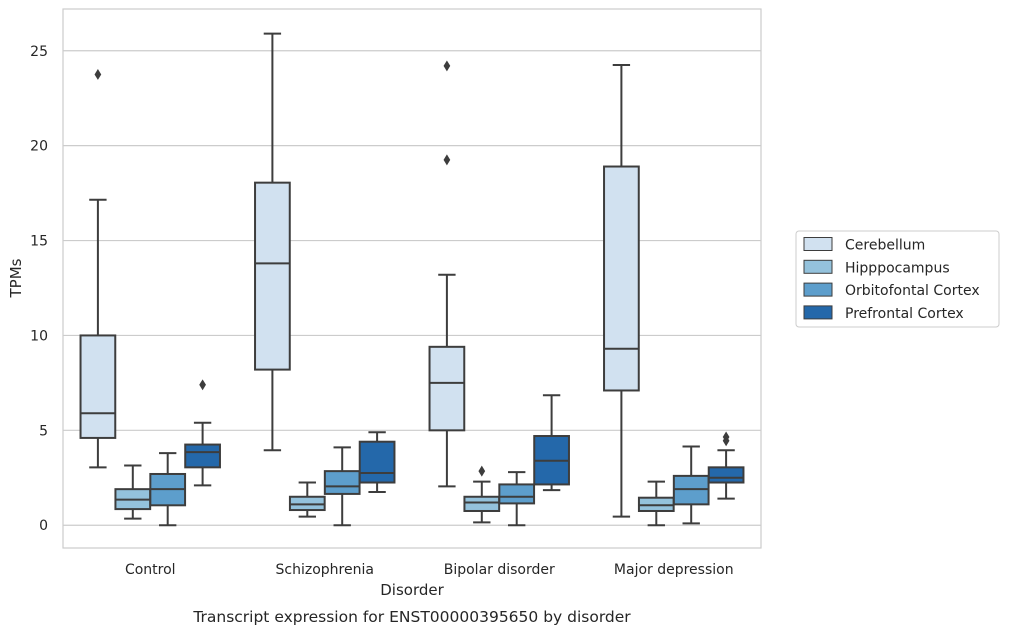  I want to click on legend-label: Prefrontal Cortex, so click(904, 314).